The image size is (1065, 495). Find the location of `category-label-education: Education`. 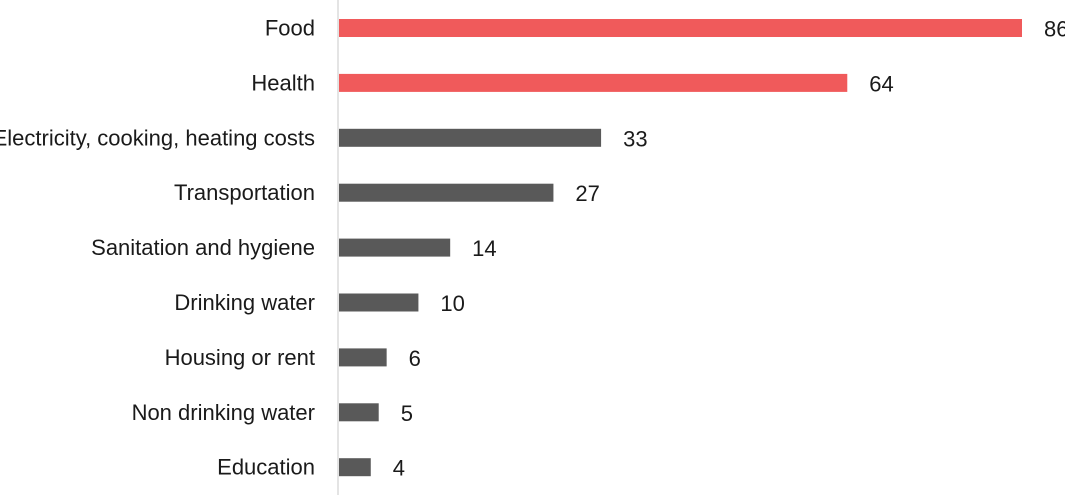

category-label-education: Education is located at coordinates (266, 467).